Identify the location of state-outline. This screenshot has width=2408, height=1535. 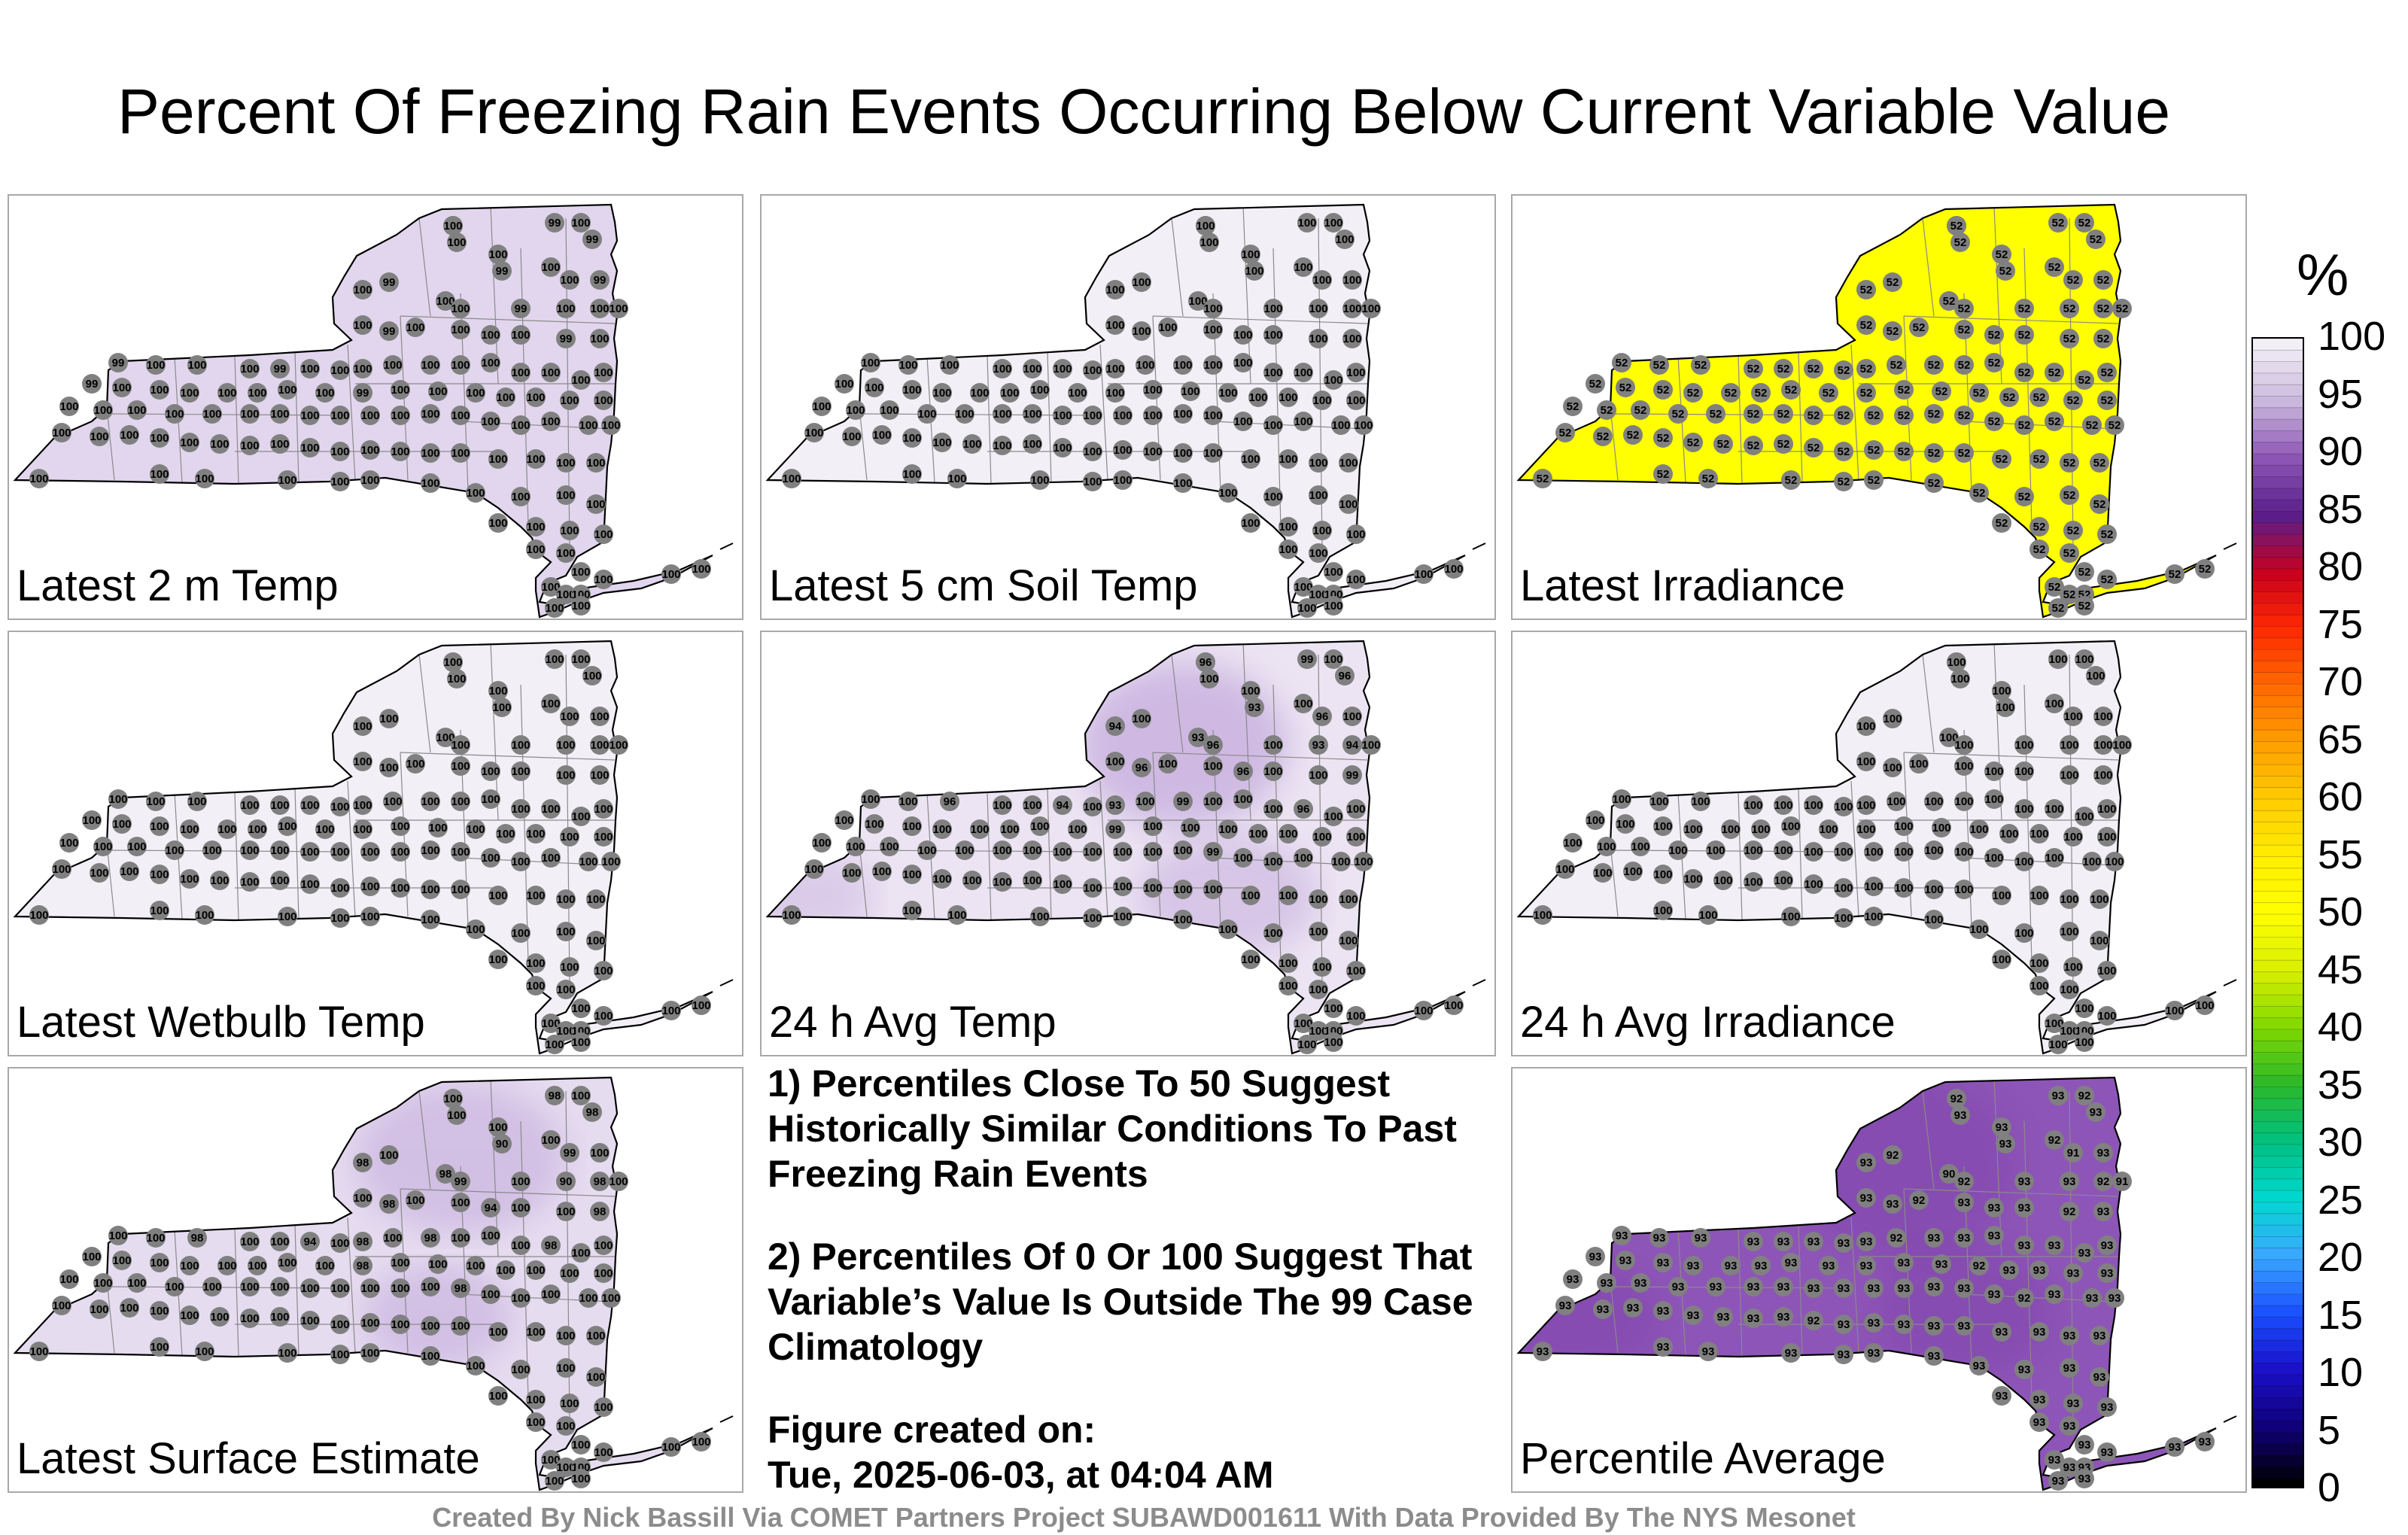
(1866, 411).